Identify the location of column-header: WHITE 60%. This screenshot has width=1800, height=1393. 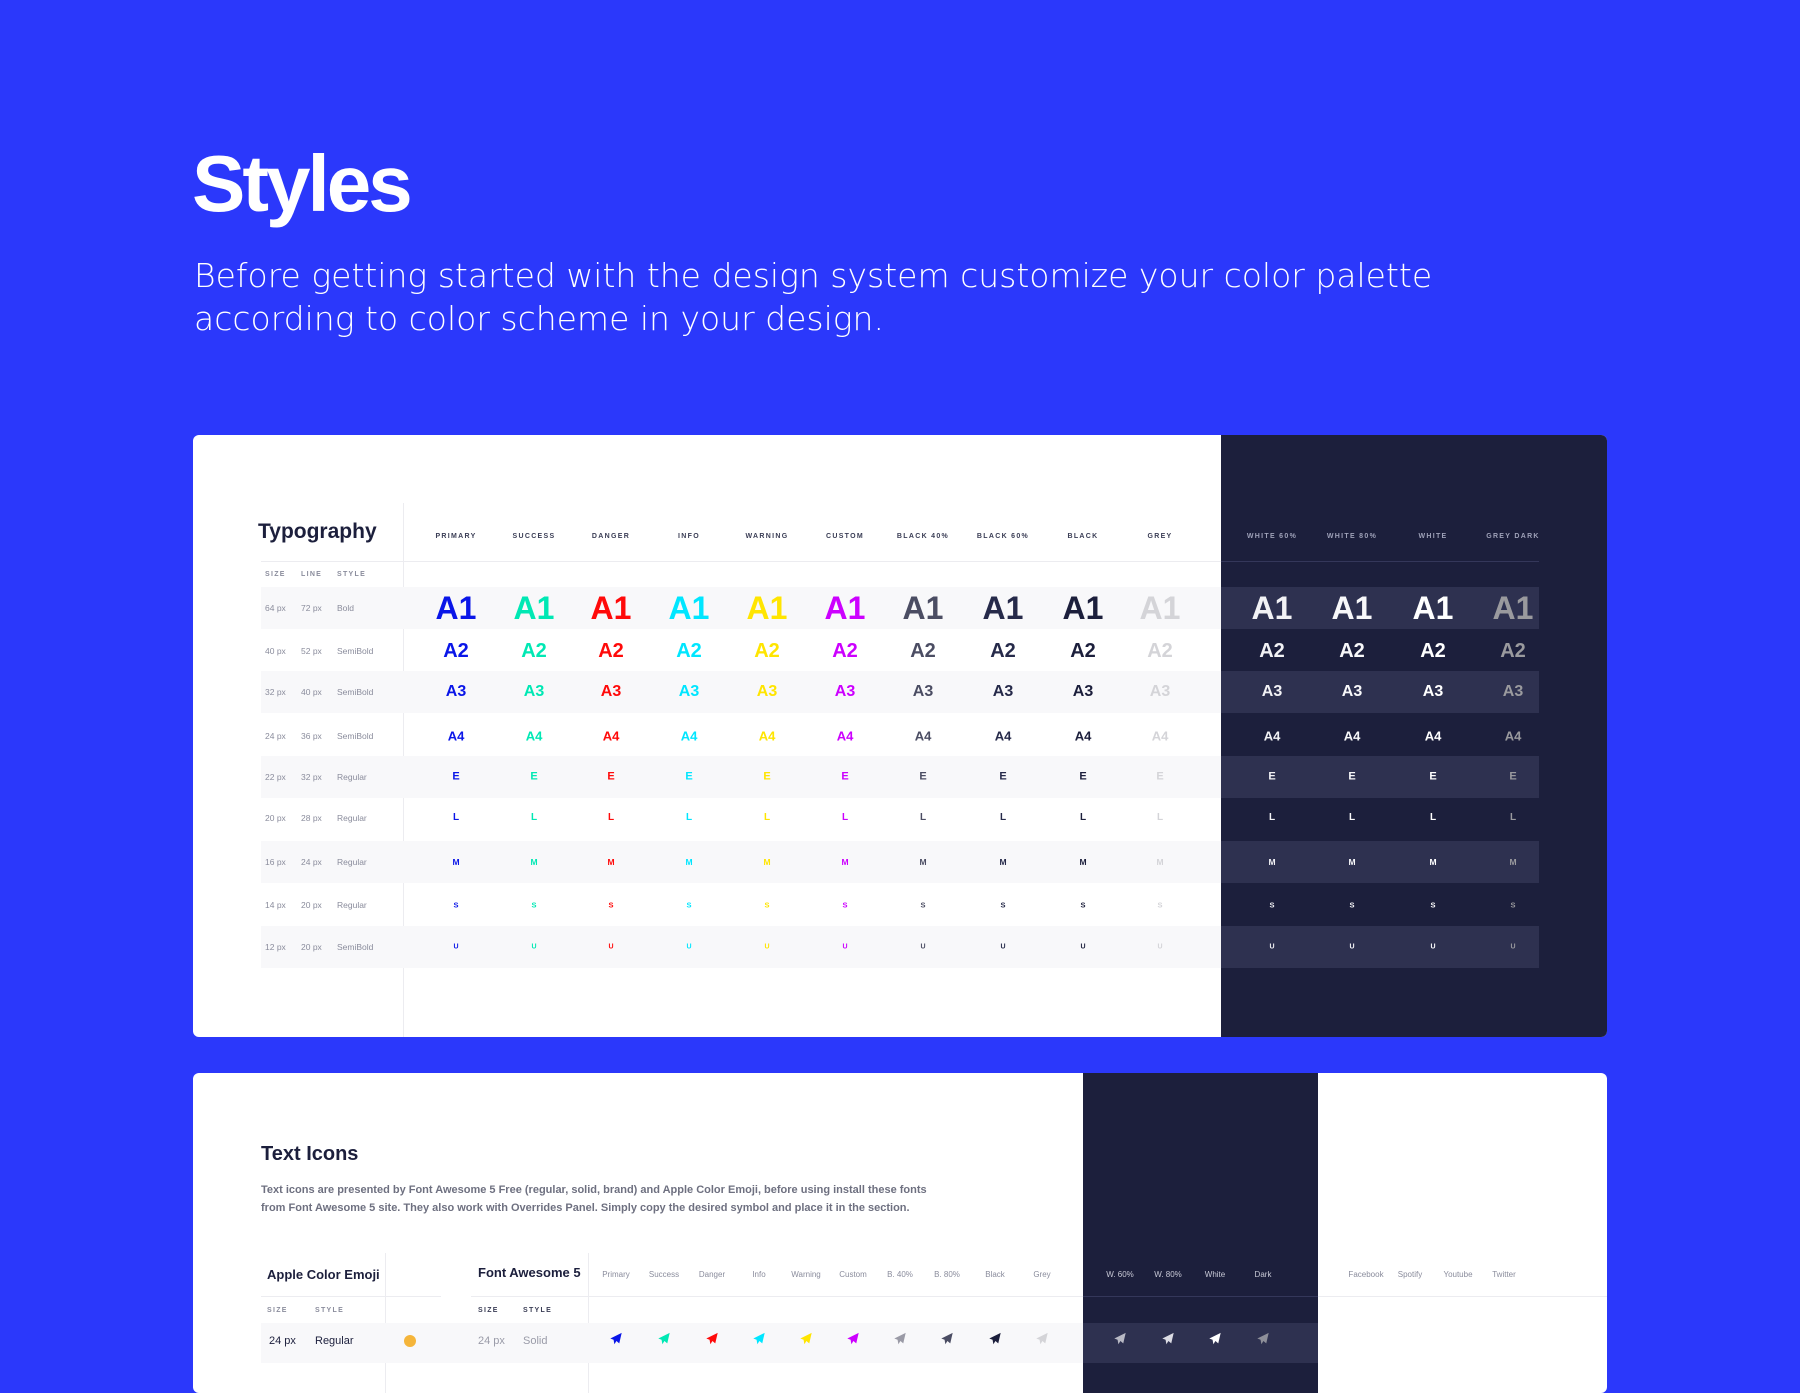
(1272, 536).